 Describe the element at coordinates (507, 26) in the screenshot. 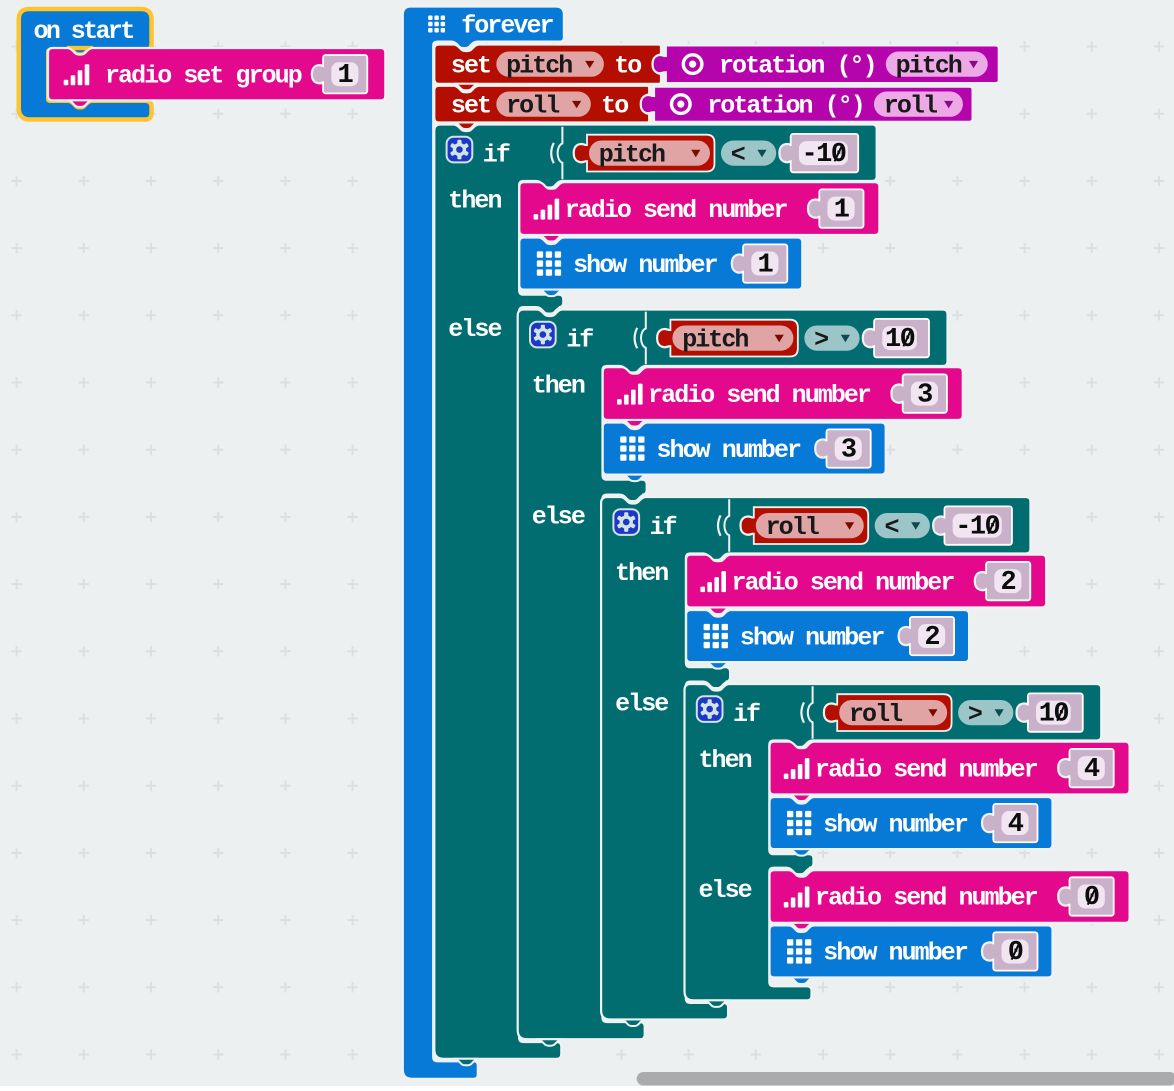

I see `svg-text: forever` at that location.